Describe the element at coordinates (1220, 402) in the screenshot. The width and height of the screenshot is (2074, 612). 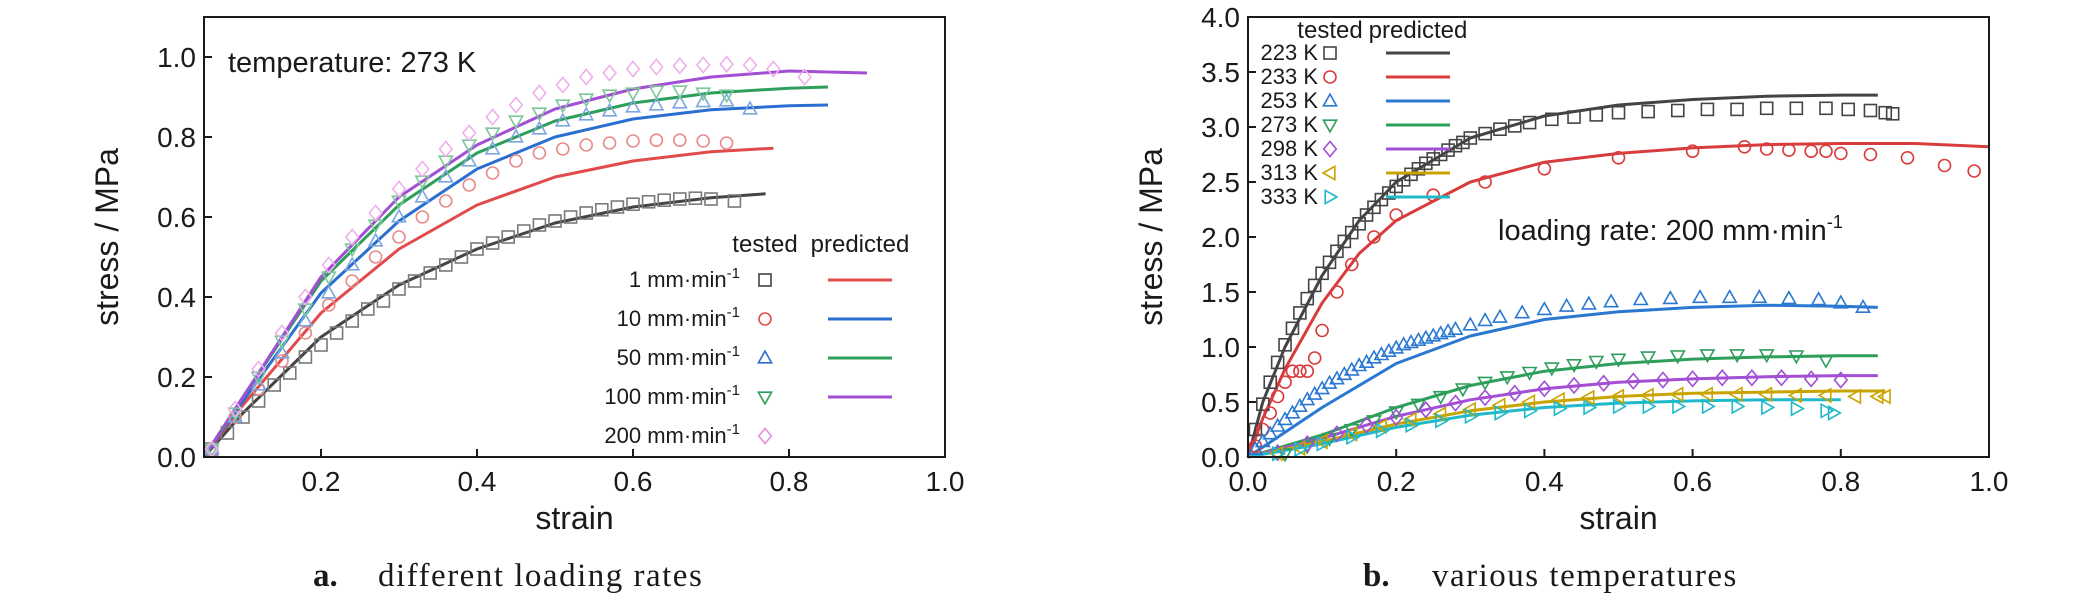
I see `y-tick-label: 0.5` at that location.